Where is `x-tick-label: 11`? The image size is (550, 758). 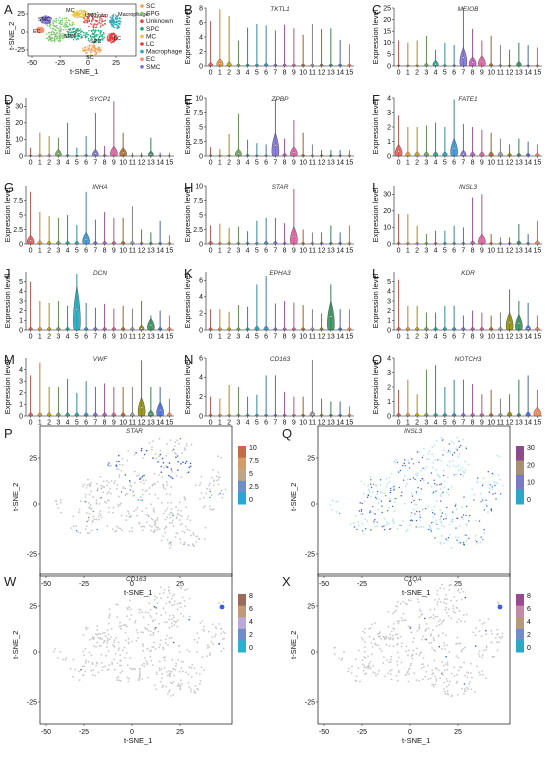
x-tick-label: 11 is located at coordinates (500, 163).